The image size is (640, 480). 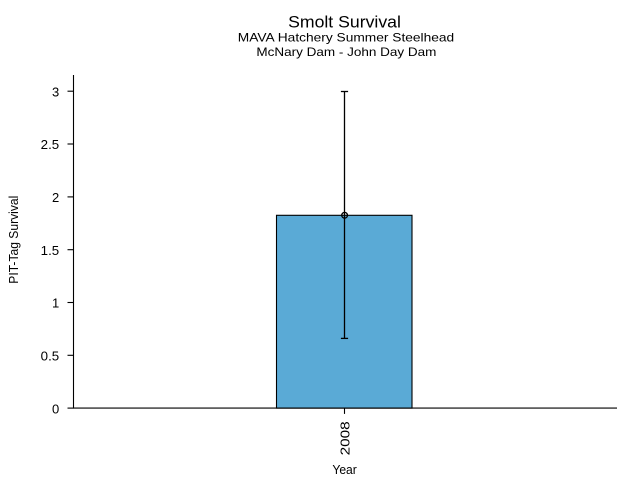 I want to click on svg-text: McNary Dam - John Day Dam, so click(x=346, y=52).